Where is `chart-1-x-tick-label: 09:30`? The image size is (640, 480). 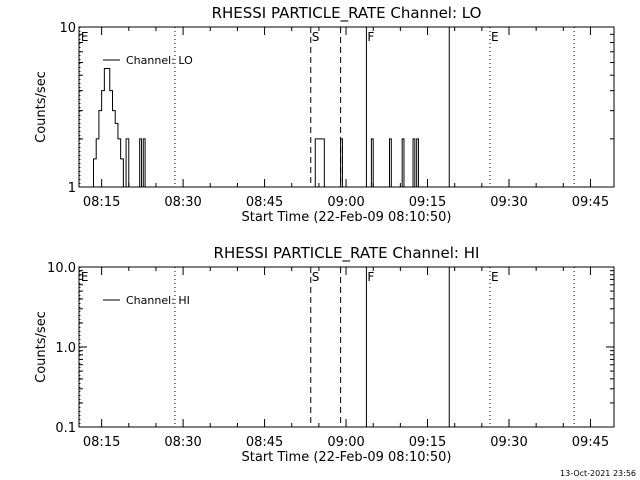
chart-1-x-tick-label: 09:30 is located at coordinates (508, 442).